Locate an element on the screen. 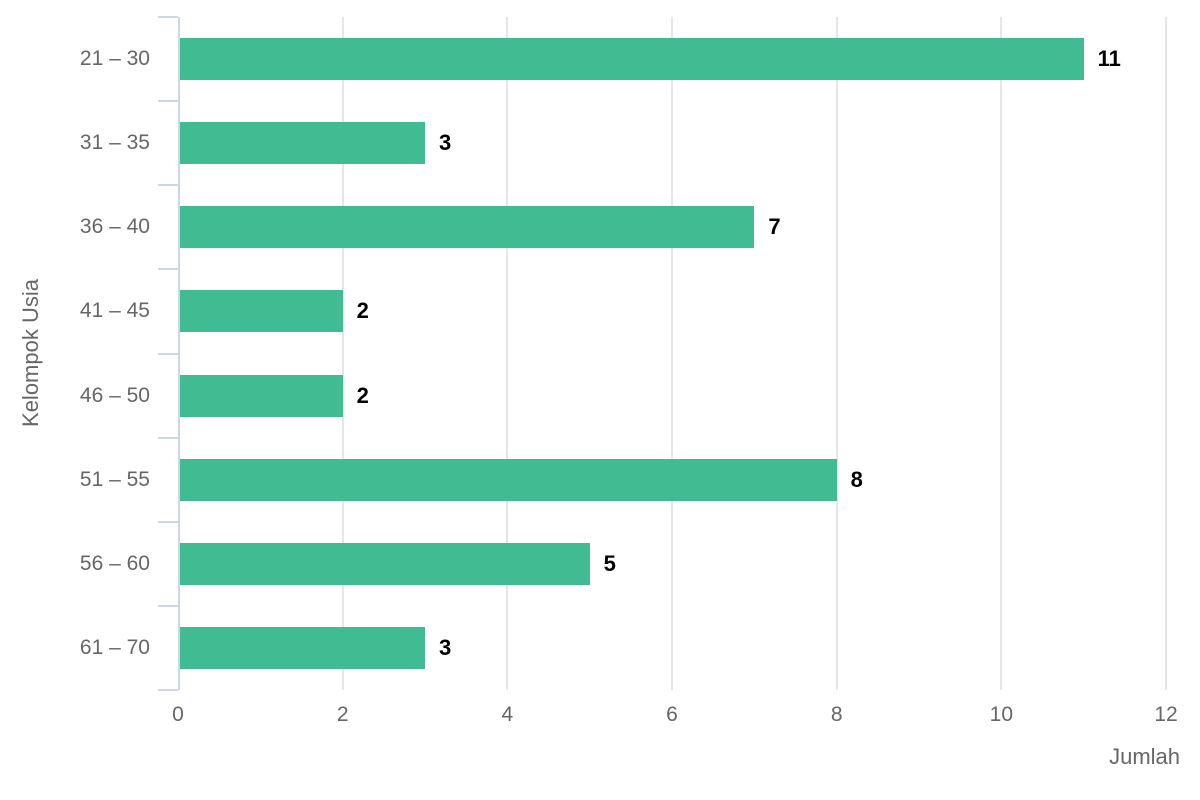 This screenshot has height=800, width=1200. x-axis-tick-label: 6 is located at coordinates (672, 714).